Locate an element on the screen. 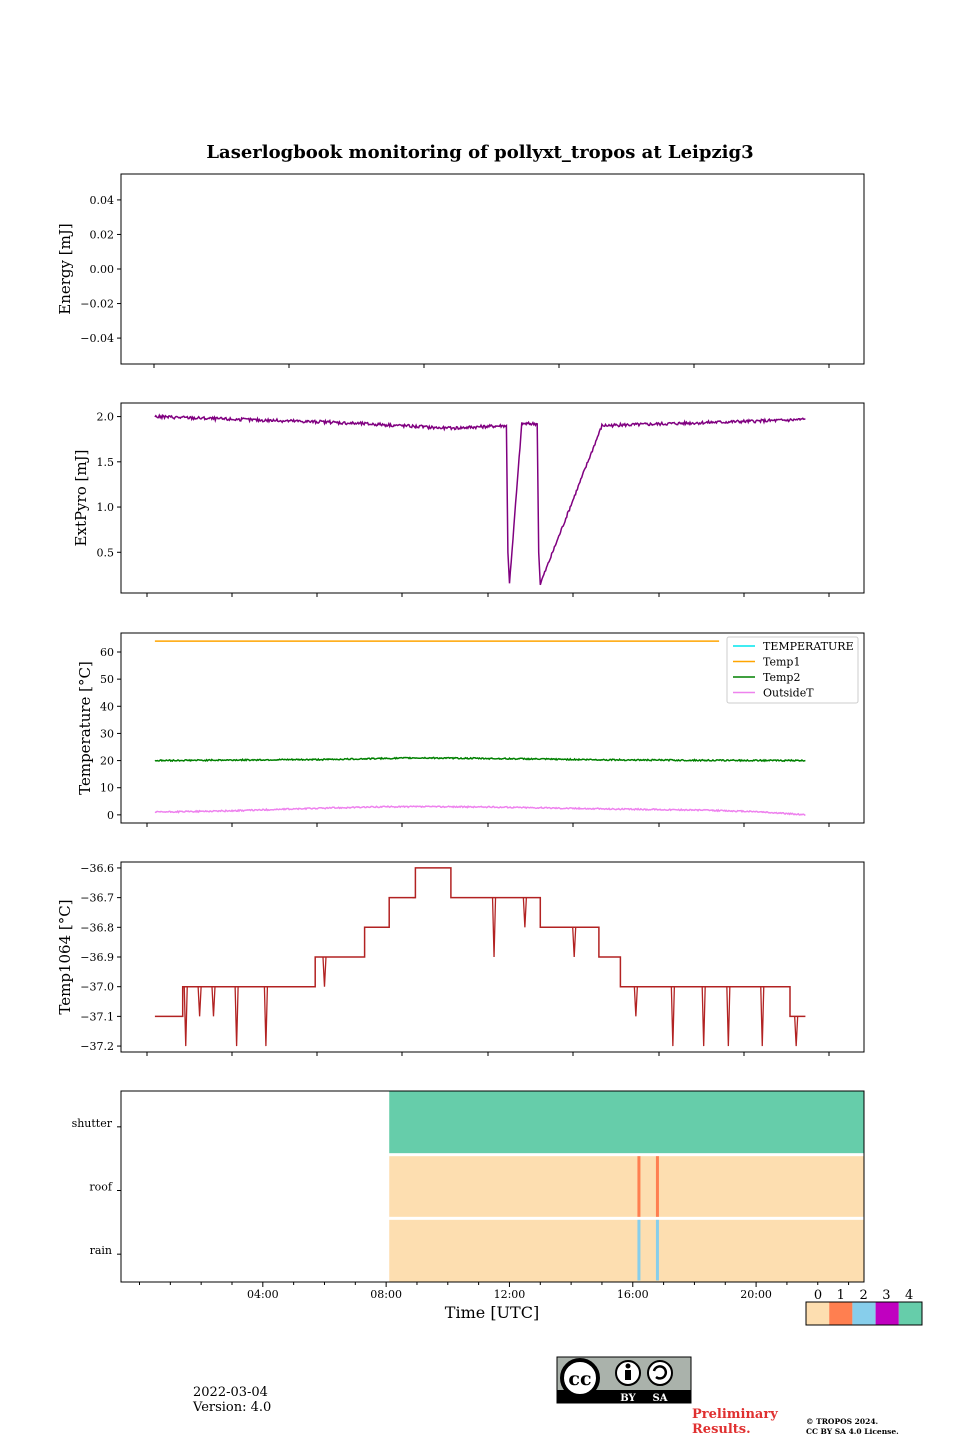 Image resolution: width=960 pixels, height=1440 pixels. y-tick-label-2-5: 10 is located at coordinates (107, 788).